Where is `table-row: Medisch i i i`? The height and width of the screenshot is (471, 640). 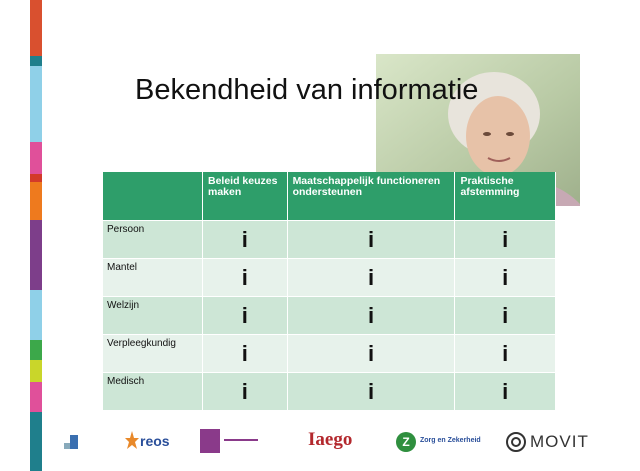
table-row: Medisch i i i is located at coordinates (329, 391).